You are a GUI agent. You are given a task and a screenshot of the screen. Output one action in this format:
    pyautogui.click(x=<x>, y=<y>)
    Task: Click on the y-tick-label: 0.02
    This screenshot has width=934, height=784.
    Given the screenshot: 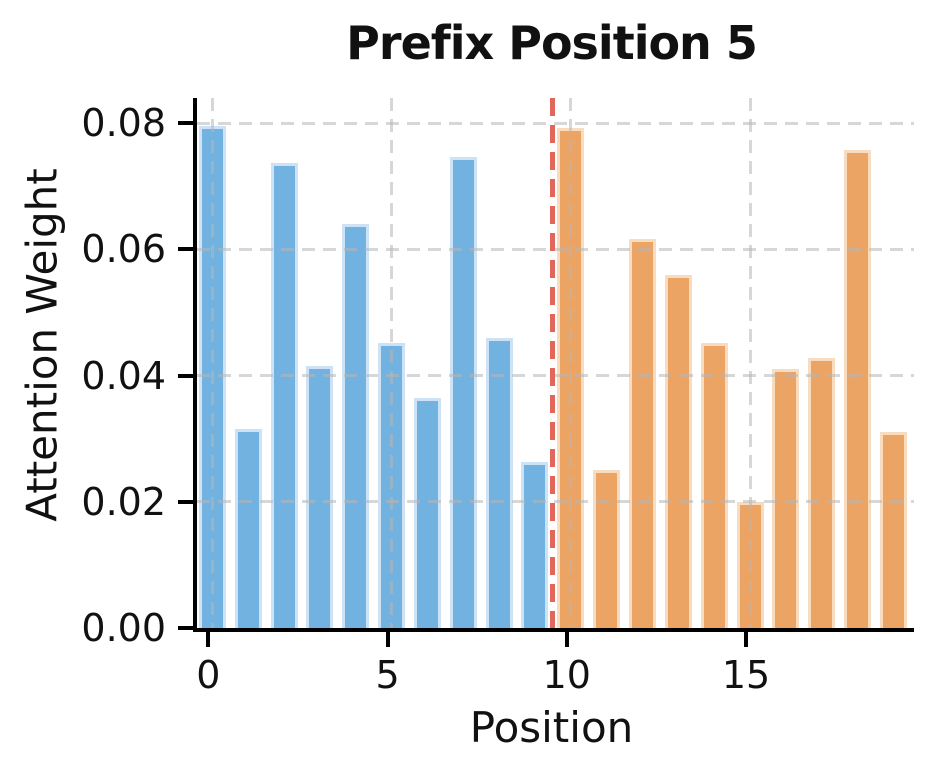 What is the action you would take?
    pyautogui.click(x=123, y=501)
    